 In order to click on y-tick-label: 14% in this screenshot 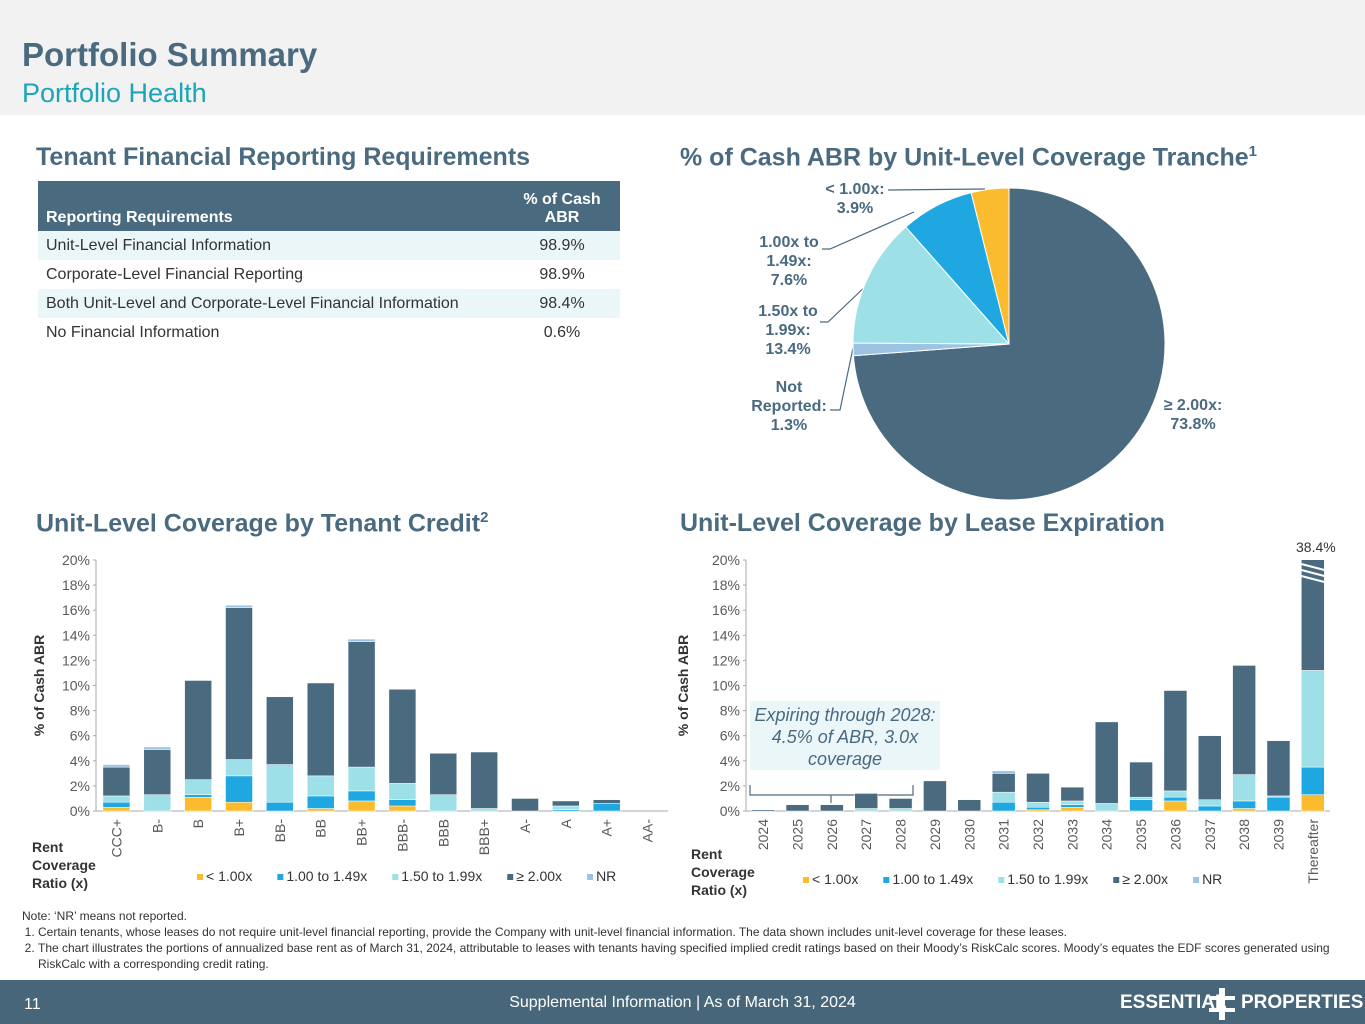, I will do `click(76, 635)`.